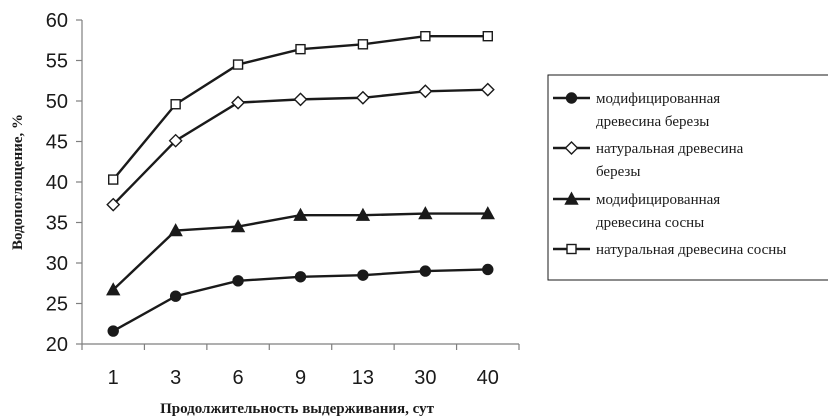 This screenshot has width=828, height=419. I want to click on x-tick-label: 9, so click(300, 378).